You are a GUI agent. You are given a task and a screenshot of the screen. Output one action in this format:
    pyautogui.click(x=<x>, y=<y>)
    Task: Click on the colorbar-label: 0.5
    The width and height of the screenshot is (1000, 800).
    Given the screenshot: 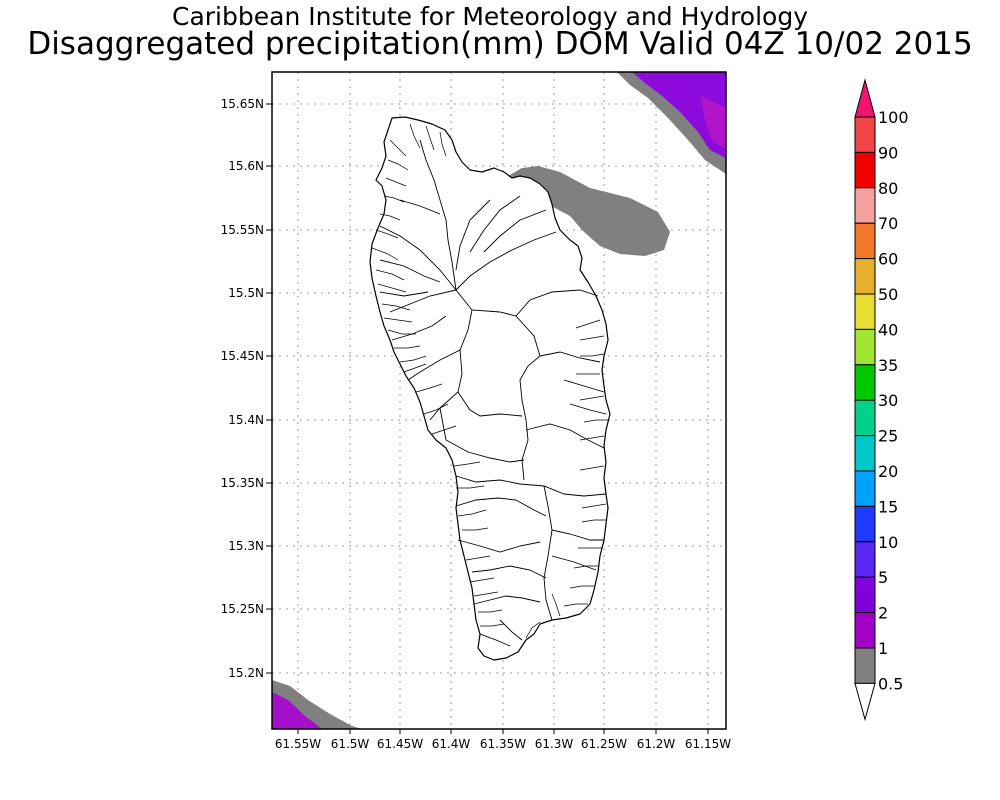 What is the action you would take?
    pyautogui.click(x=890, y=683)
    